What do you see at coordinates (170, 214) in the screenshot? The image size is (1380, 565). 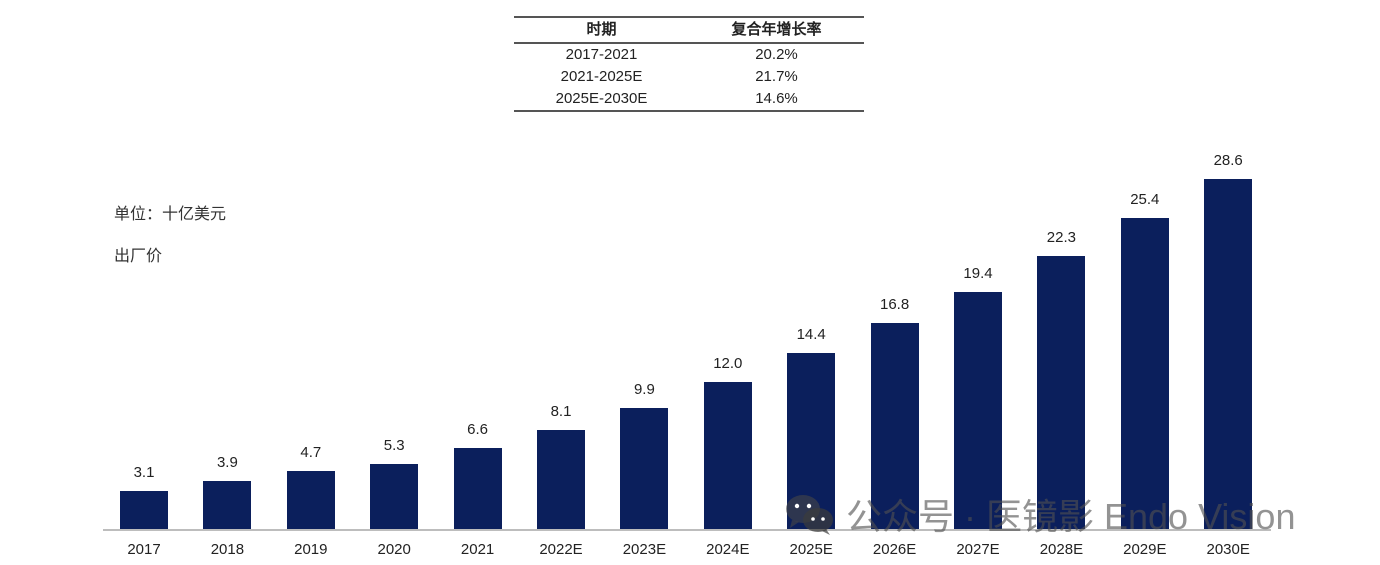 I see `unit-note: 单位：十亿美元` at bounding box center [170, 214].